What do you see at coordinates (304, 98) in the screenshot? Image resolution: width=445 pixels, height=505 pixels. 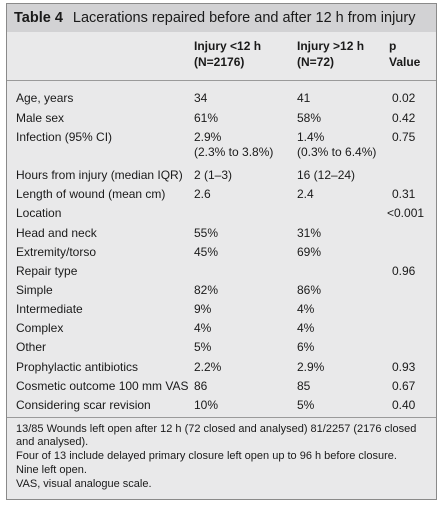 I see `cell-over-12h: 41` at bounding box center [304, 98].